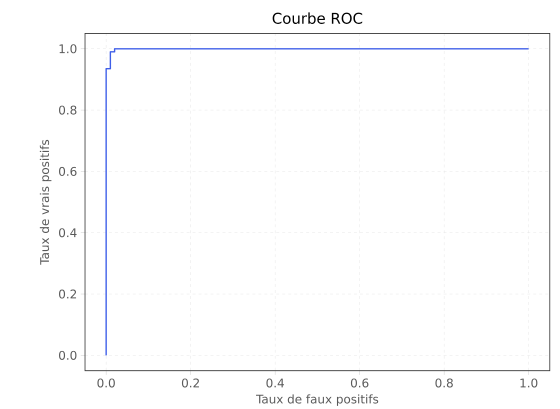 This screenshot has width=560, height=409. Describe the element at coordinates (68, 233) in the screenshot. I see `y-tick-label: 0.4` at that location.